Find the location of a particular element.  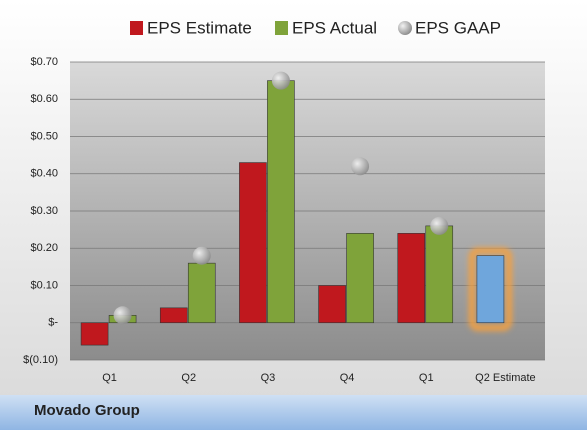

bar-glow is located at coordinates (490, 289).